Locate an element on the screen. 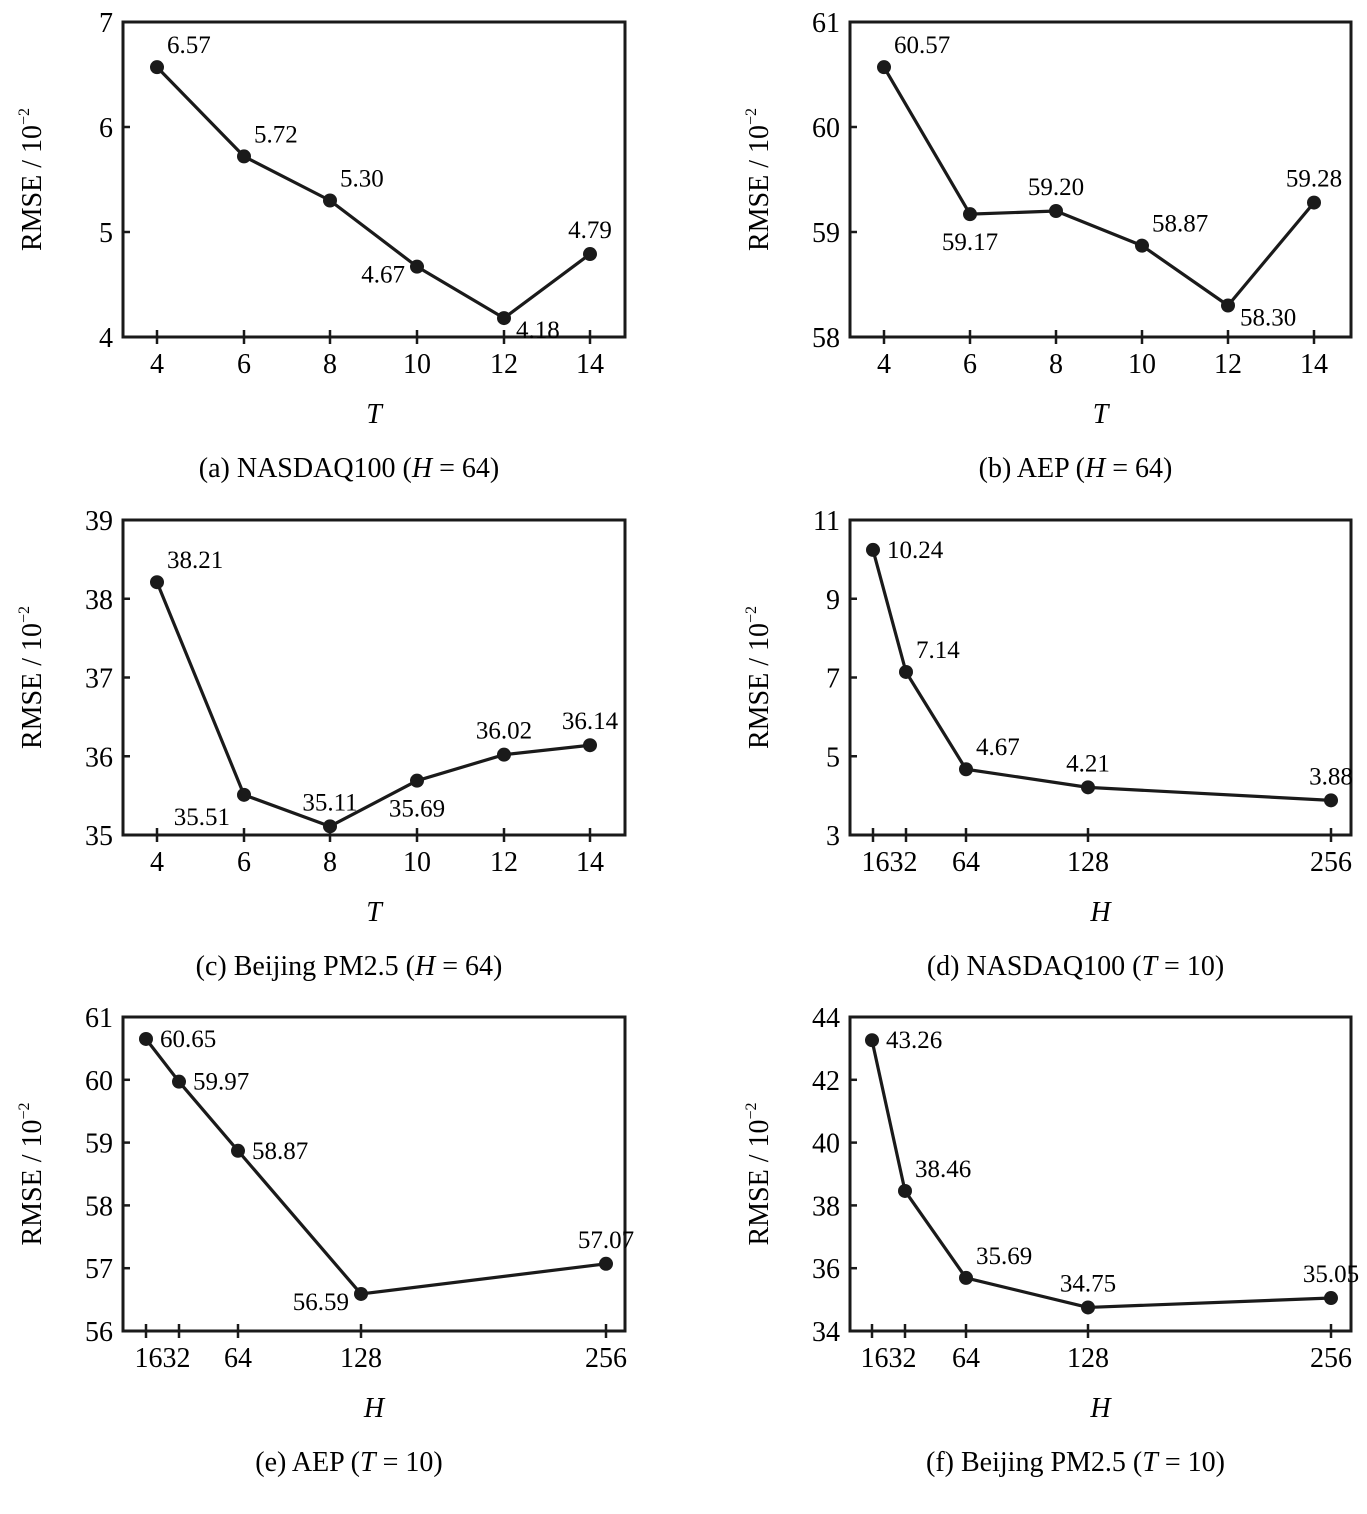 This screenshot has width=1367, height=1514. data-label: 4.21 is located at coordinates (1088, 763).